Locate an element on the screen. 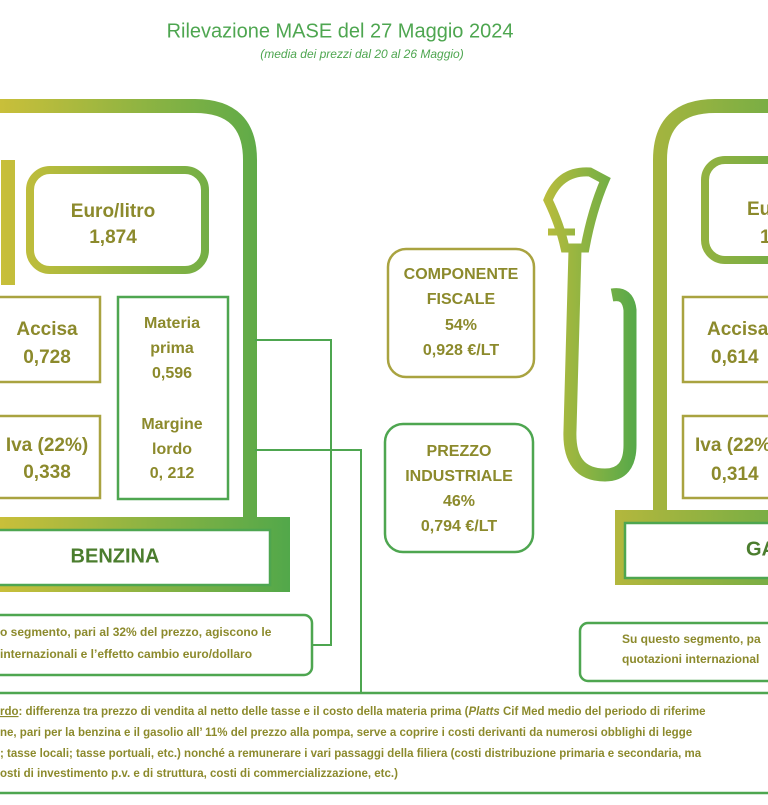  industrial-label: INDUSTRIALE is located at coordinates (459, 476).